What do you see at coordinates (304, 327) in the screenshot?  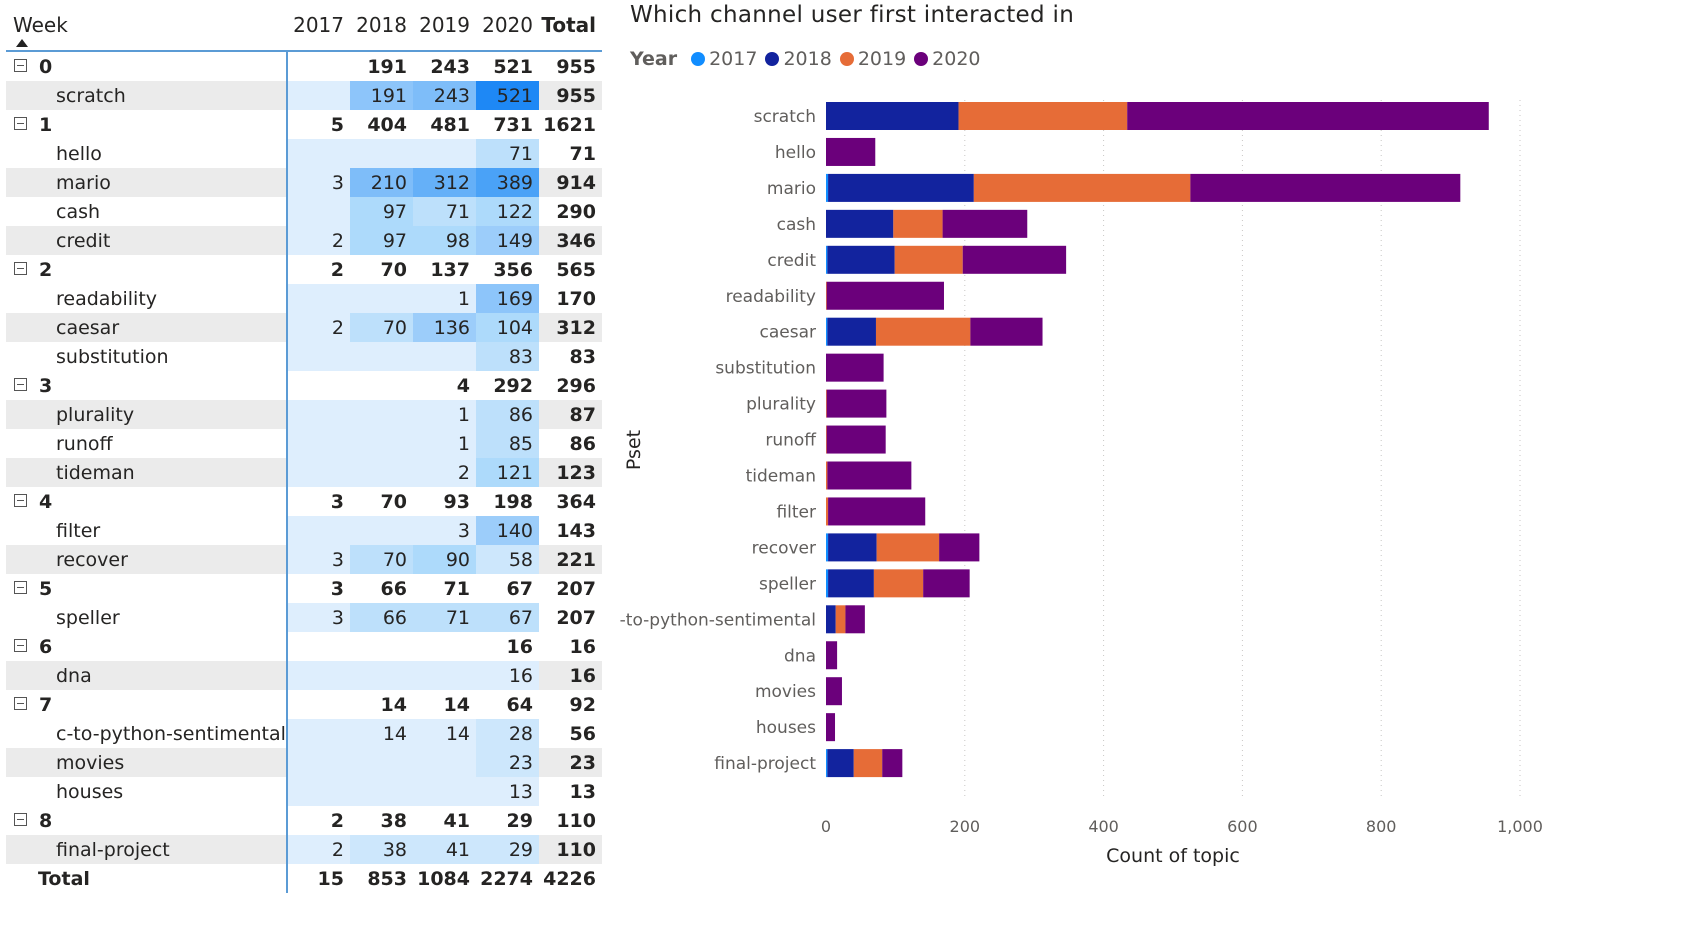 I see `matrix-row-caesar: caesar 2 70 136 104 312` at bounding box center [304, 327].